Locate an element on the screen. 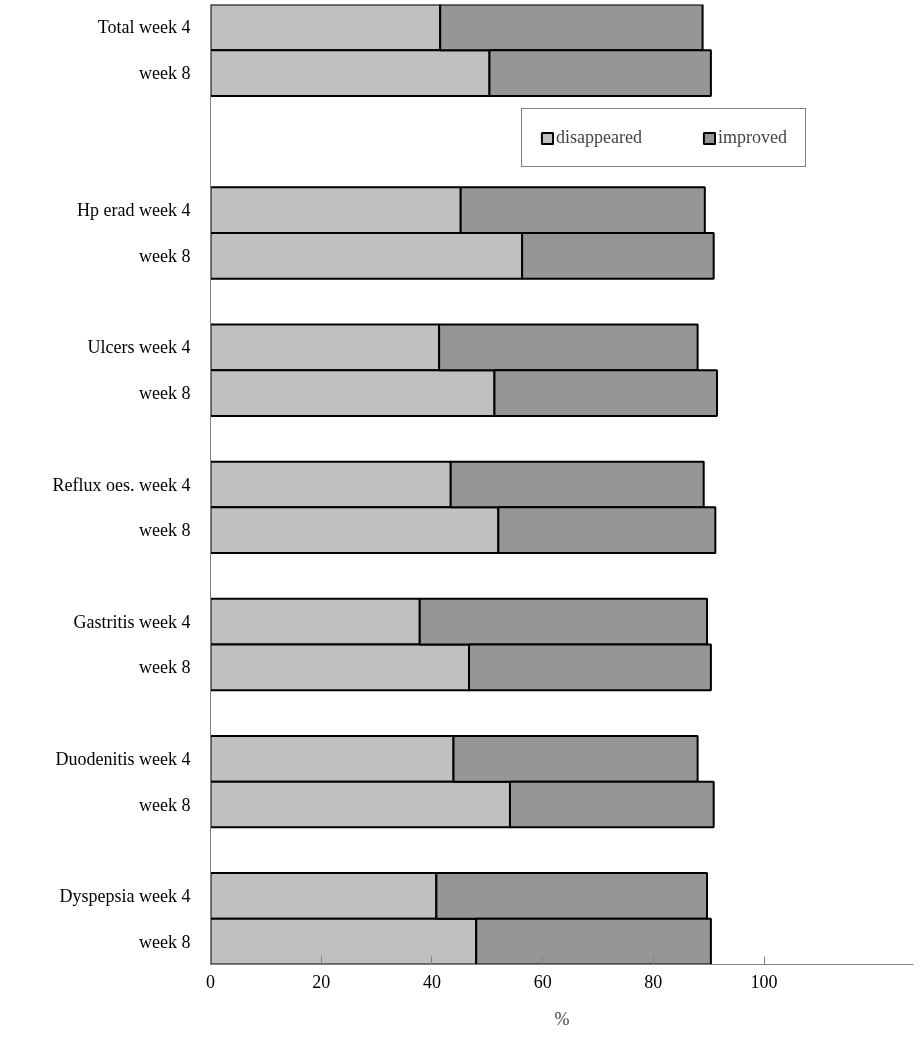  x-tick-label: 60 is located at coordinates (542, 981).